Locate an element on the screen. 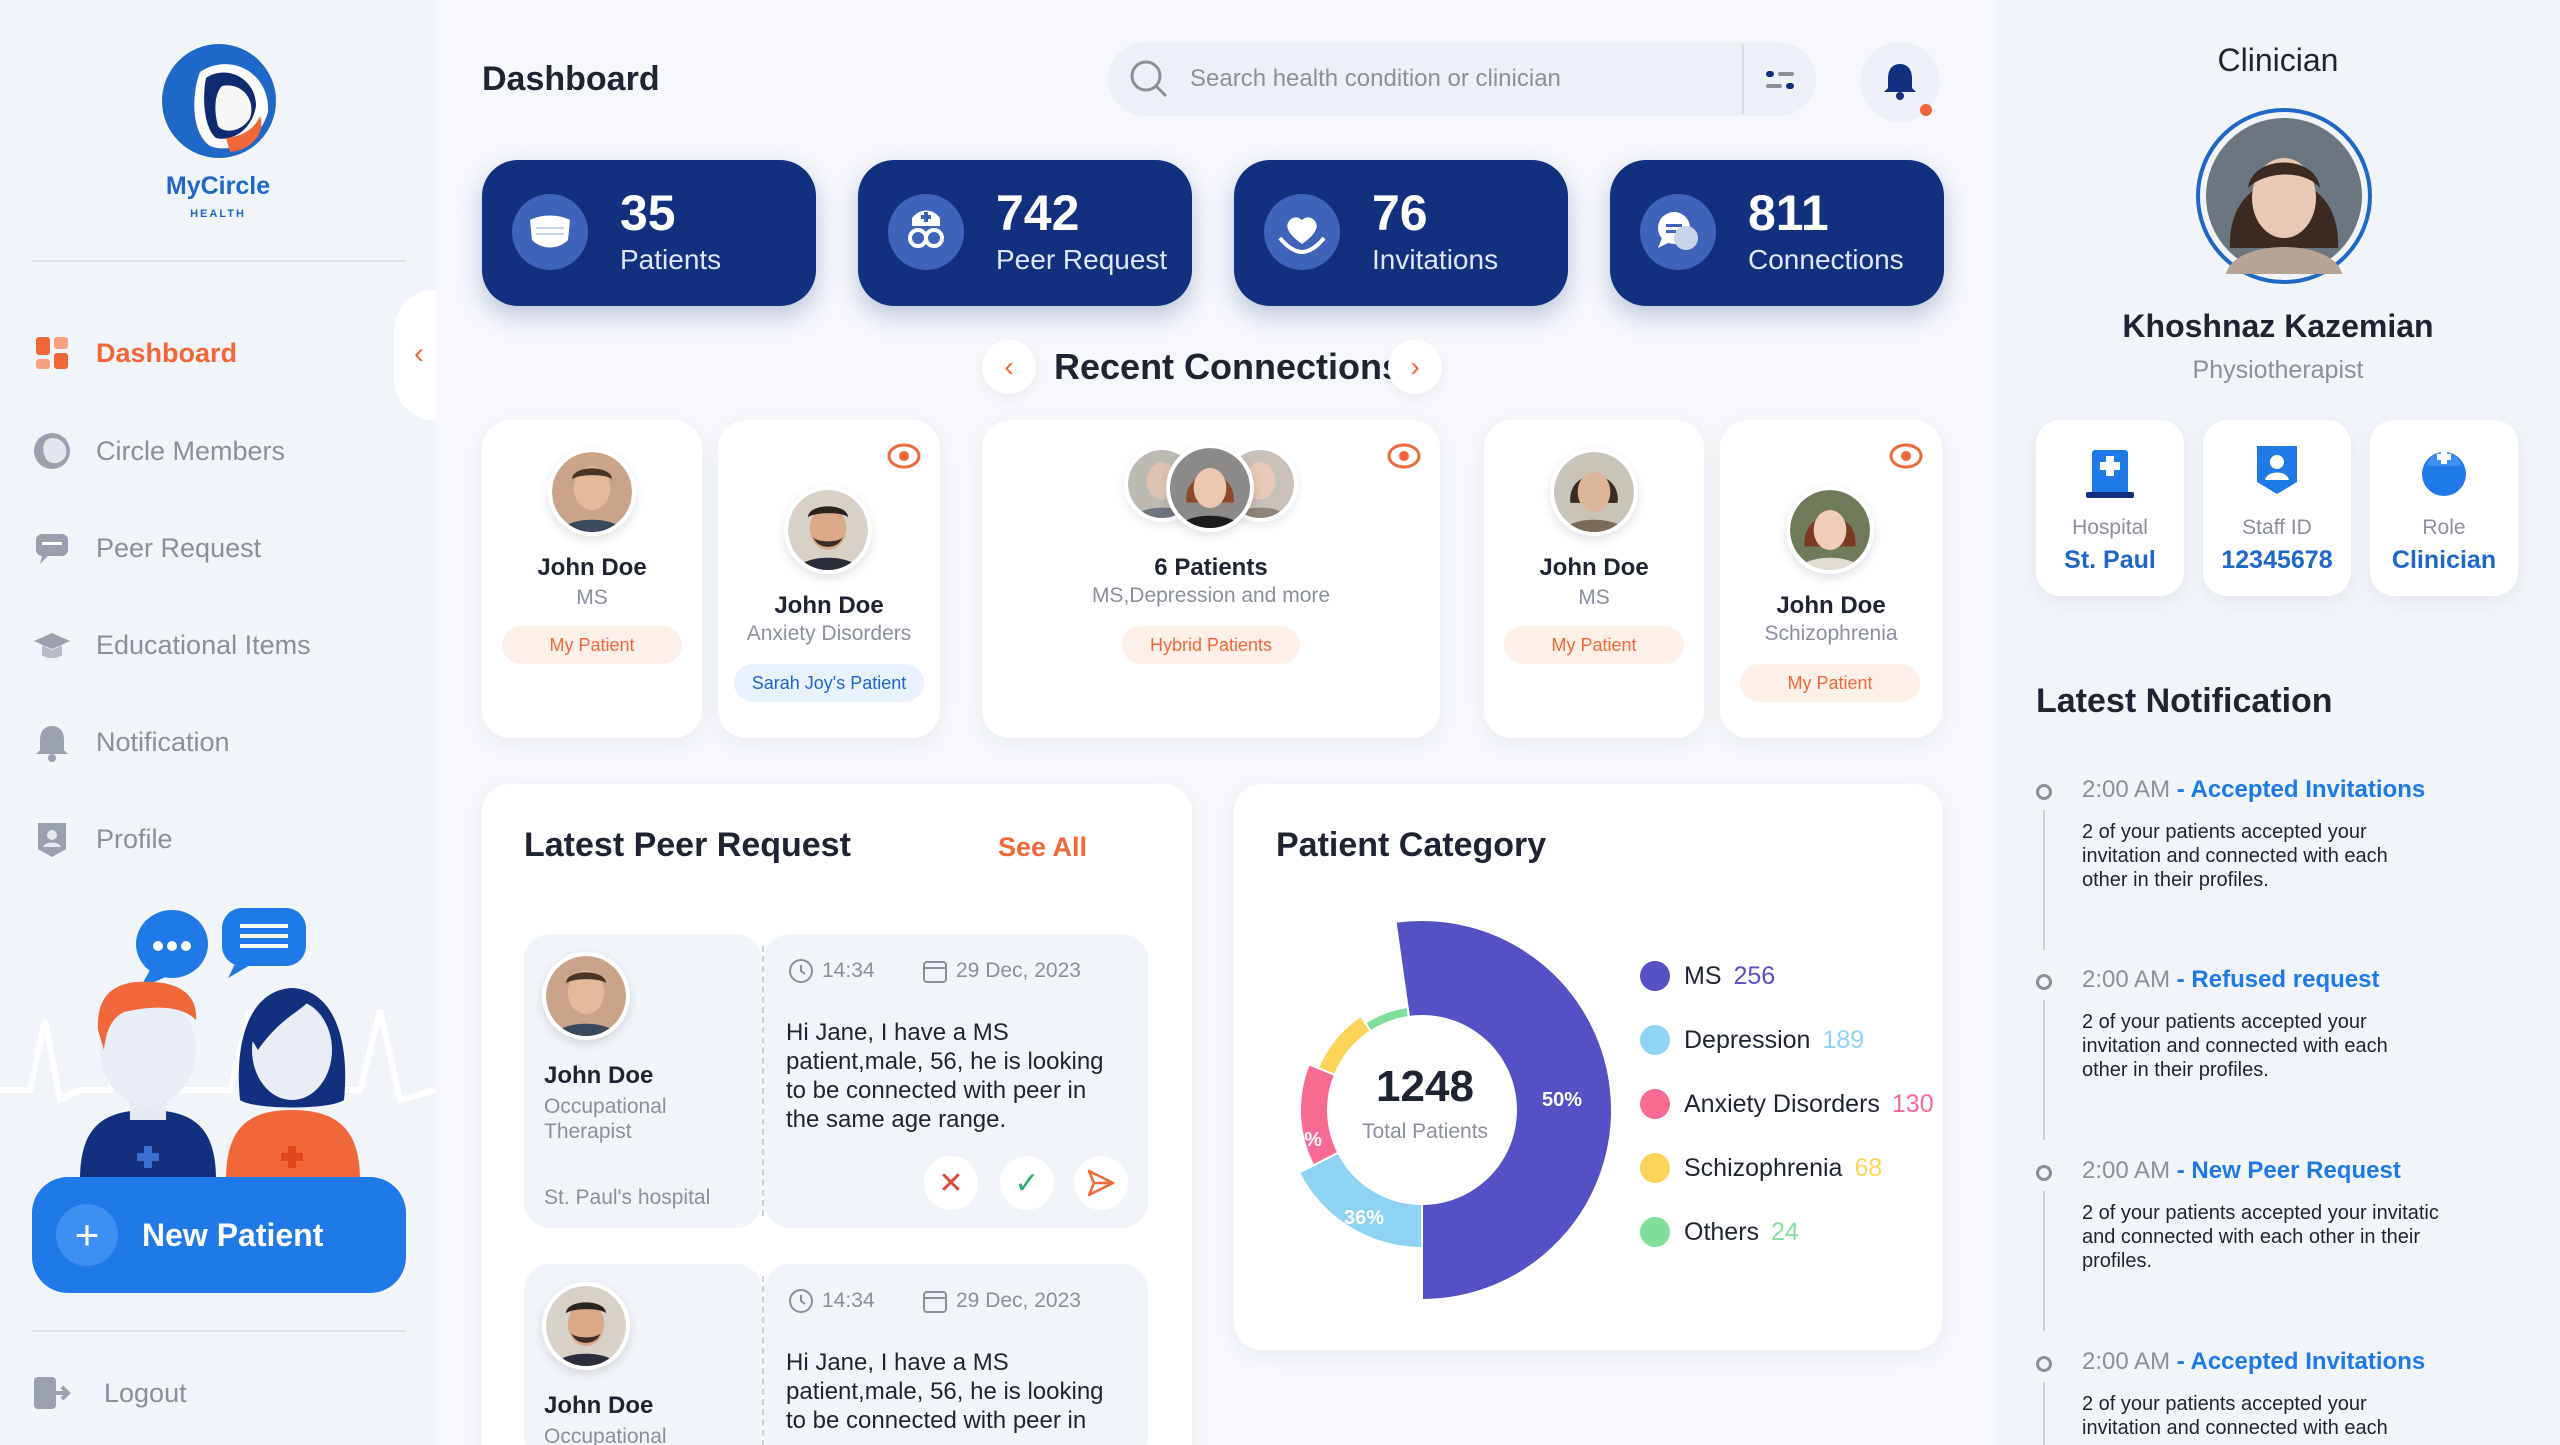 This screenshot has height=1445, width=2560. donut-slice-anxiety-disorders is located at coordinates (1319, 1114).